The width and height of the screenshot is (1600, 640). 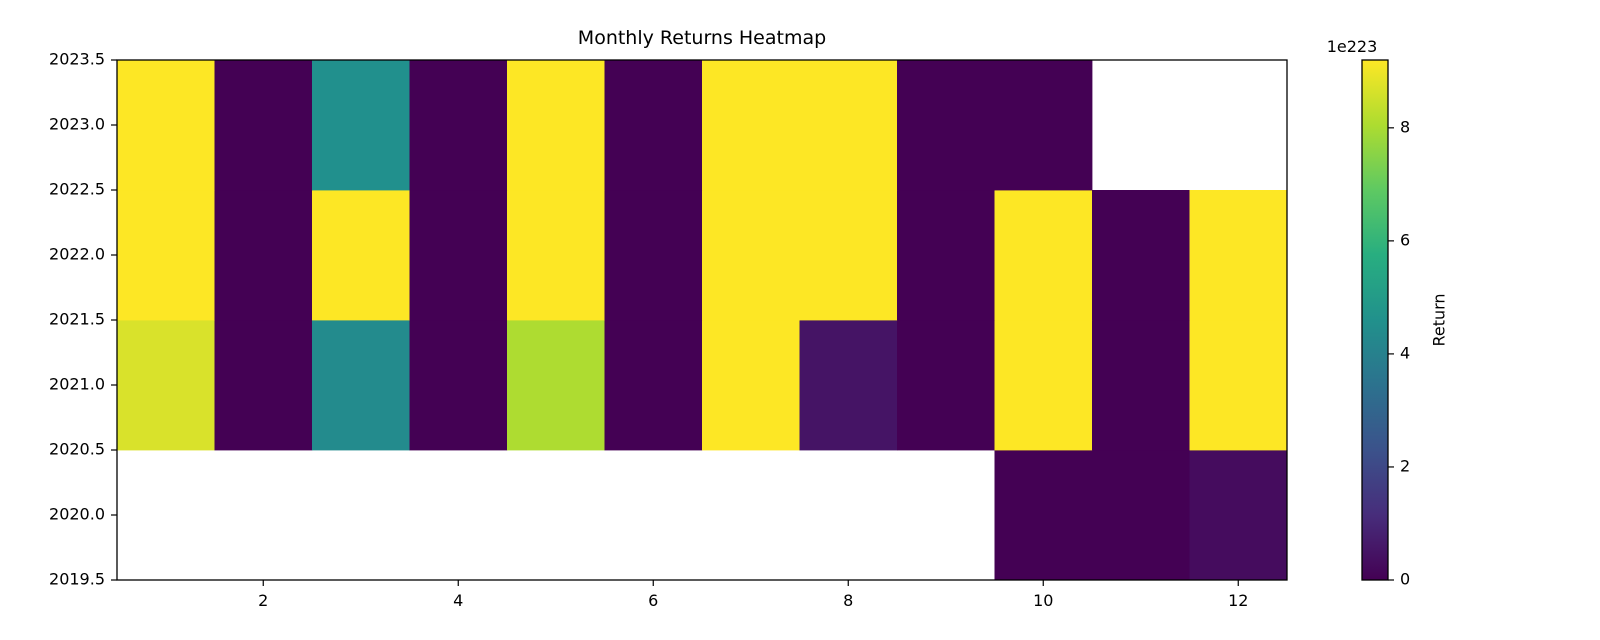 What do you see at coordinates (77, 59) in the screenshot?
I see `y-tick-label: 2023.5` at bounding box center [77, 59].